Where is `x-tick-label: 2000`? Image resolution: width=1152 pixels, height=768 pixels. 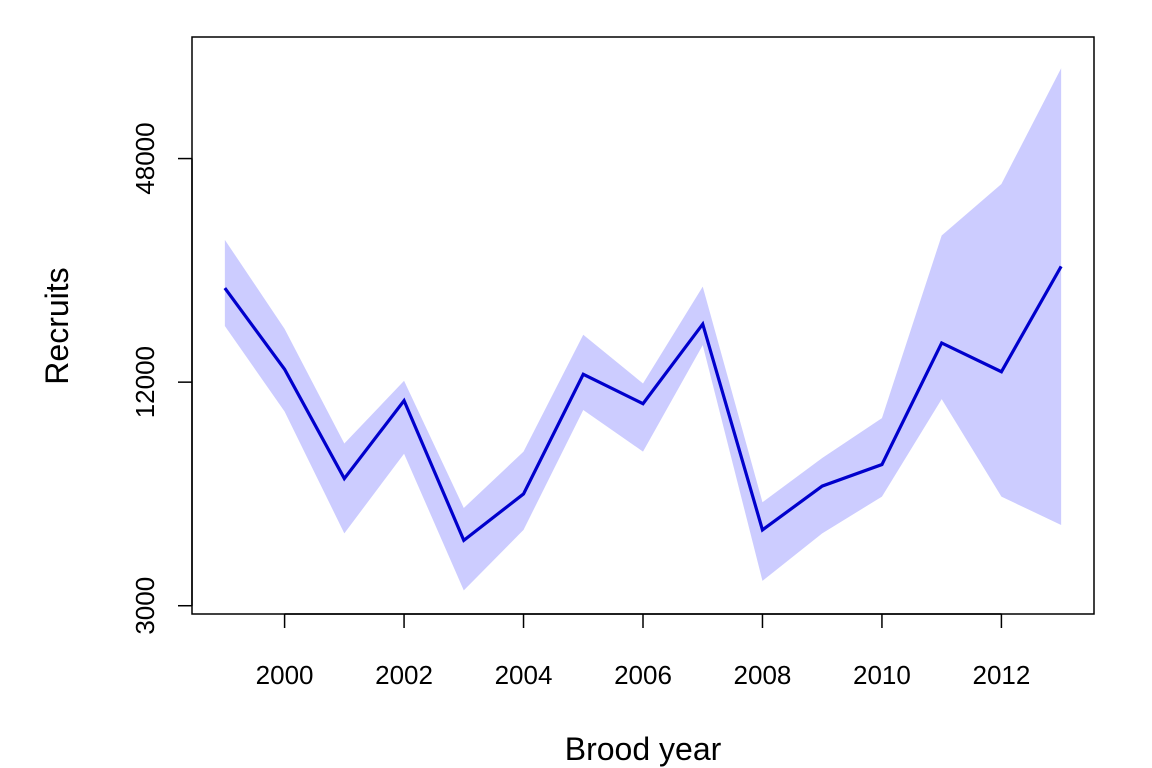 x-tick-label: 2000 is located at coordinates (285, 675).